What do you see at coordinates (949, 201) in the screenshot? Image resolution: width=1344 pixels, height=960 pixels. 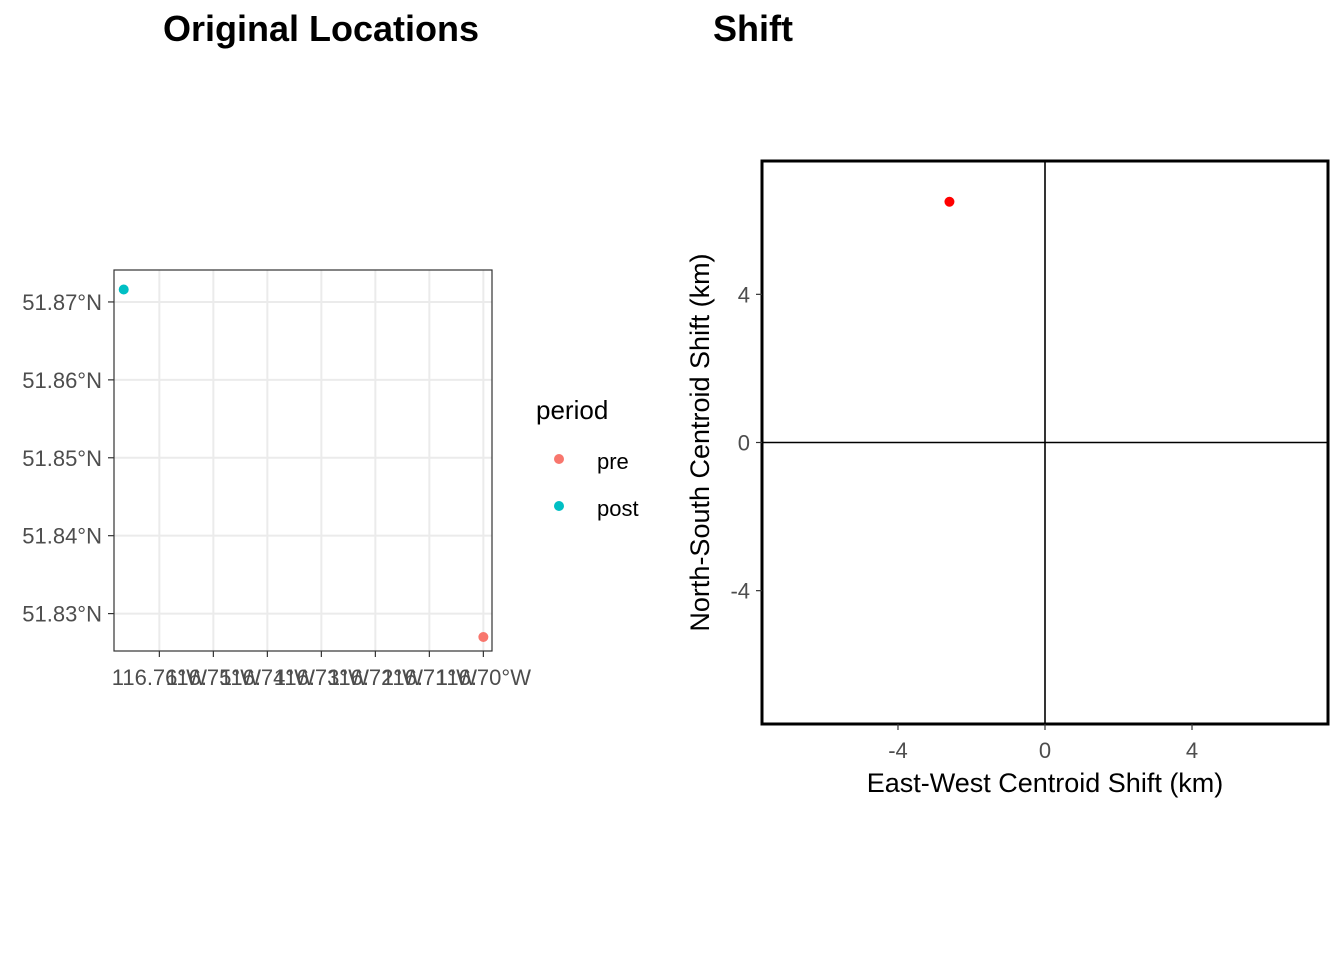 I see `shift-data-point` at bounding box center [949, 201].